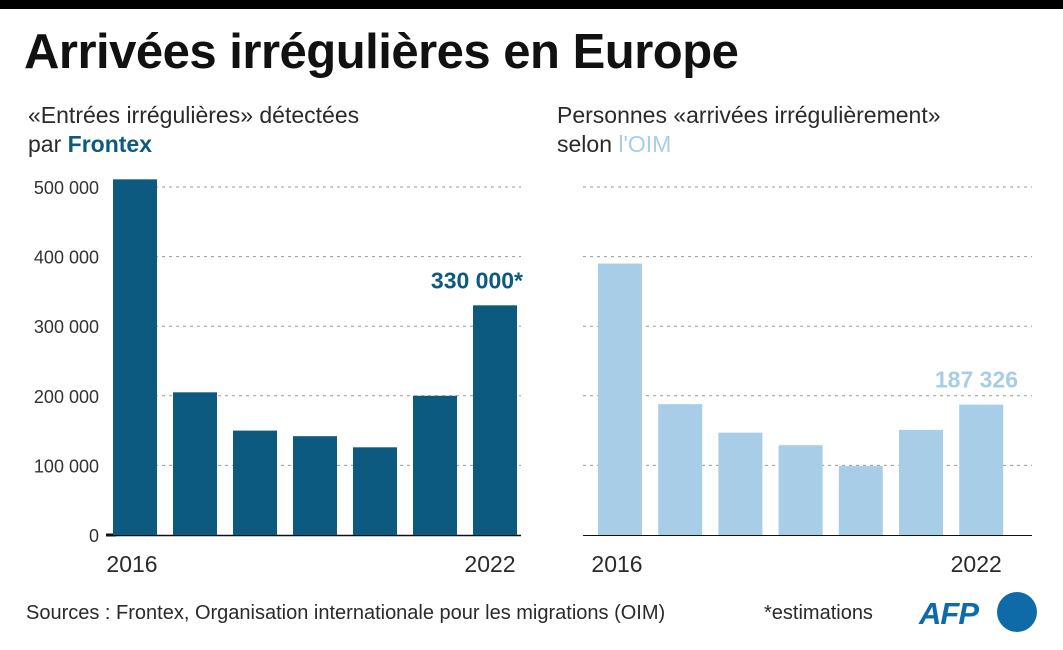 The image size is (1063, 650). What do you see at coordinates (1017, 612) in the screenshot?
I see `afp-logo-dot` at bounding box center [1017, 612].